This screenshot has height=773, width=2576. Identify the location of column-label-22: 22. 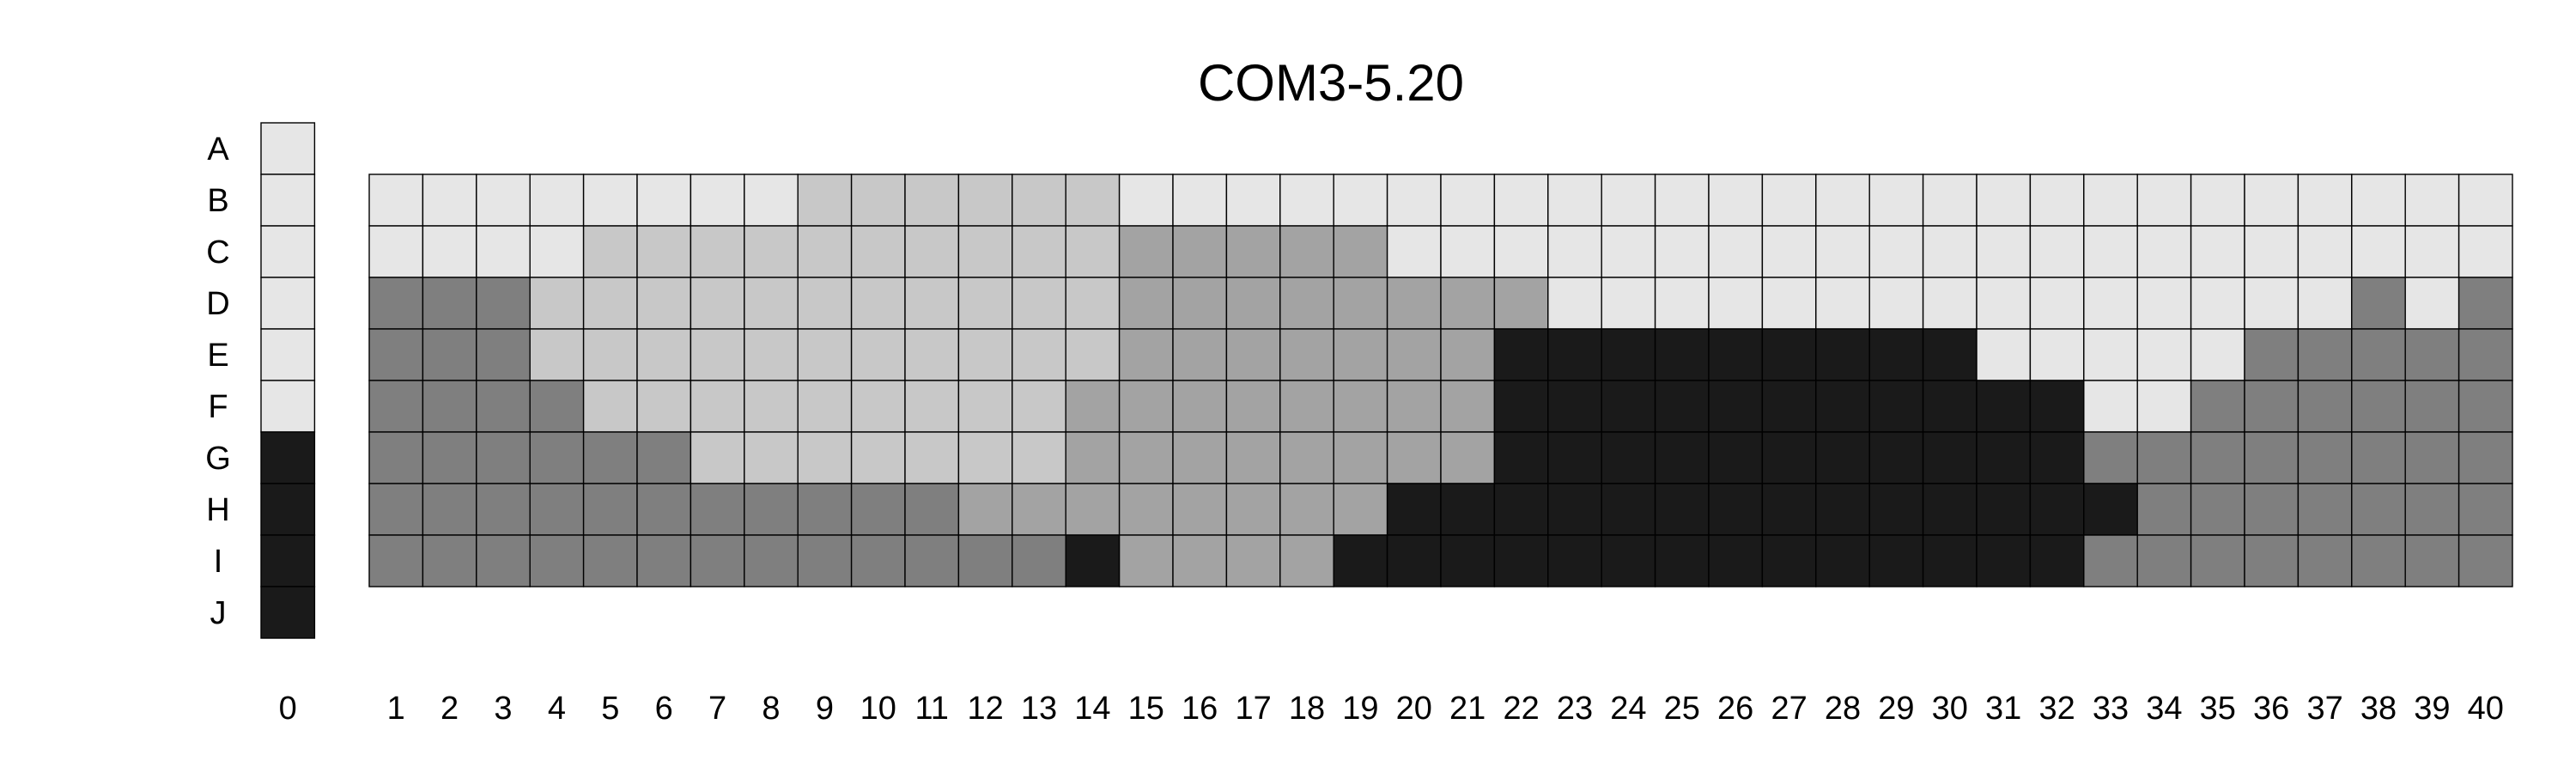
(1521, 709).